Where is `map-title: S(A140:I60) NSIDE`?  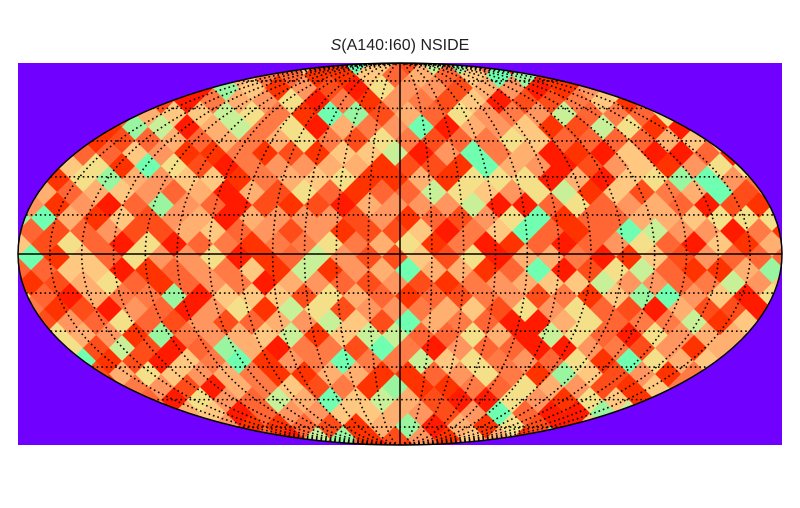 map-title: S(A140:I60) NSIDE is located at coordinates (400, 46).